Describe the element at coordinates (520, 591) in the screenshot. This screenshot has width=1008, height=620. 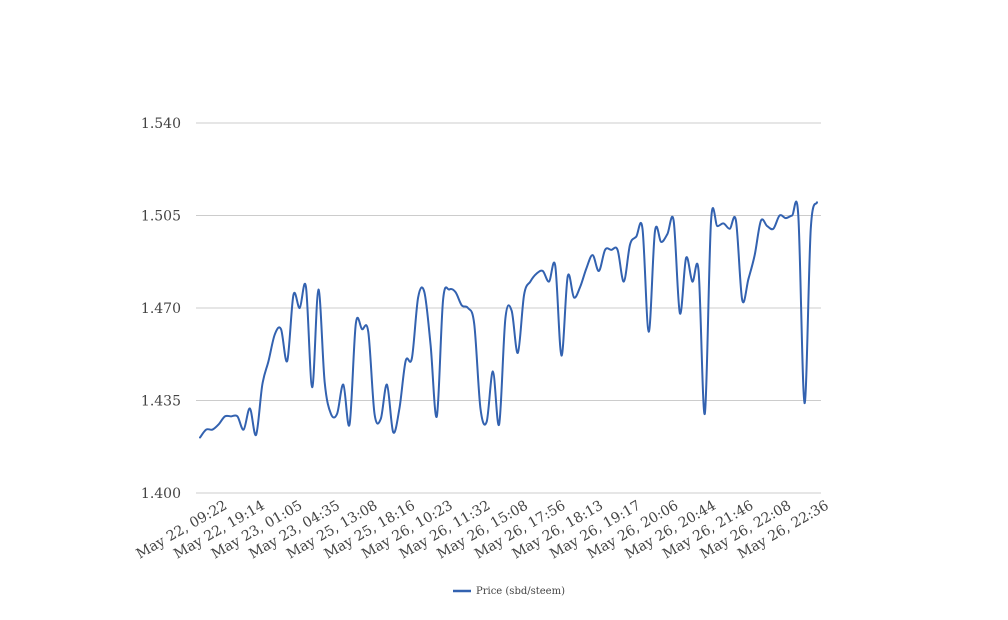
I see `legend-label: Price (sbd/steem)` at that location.